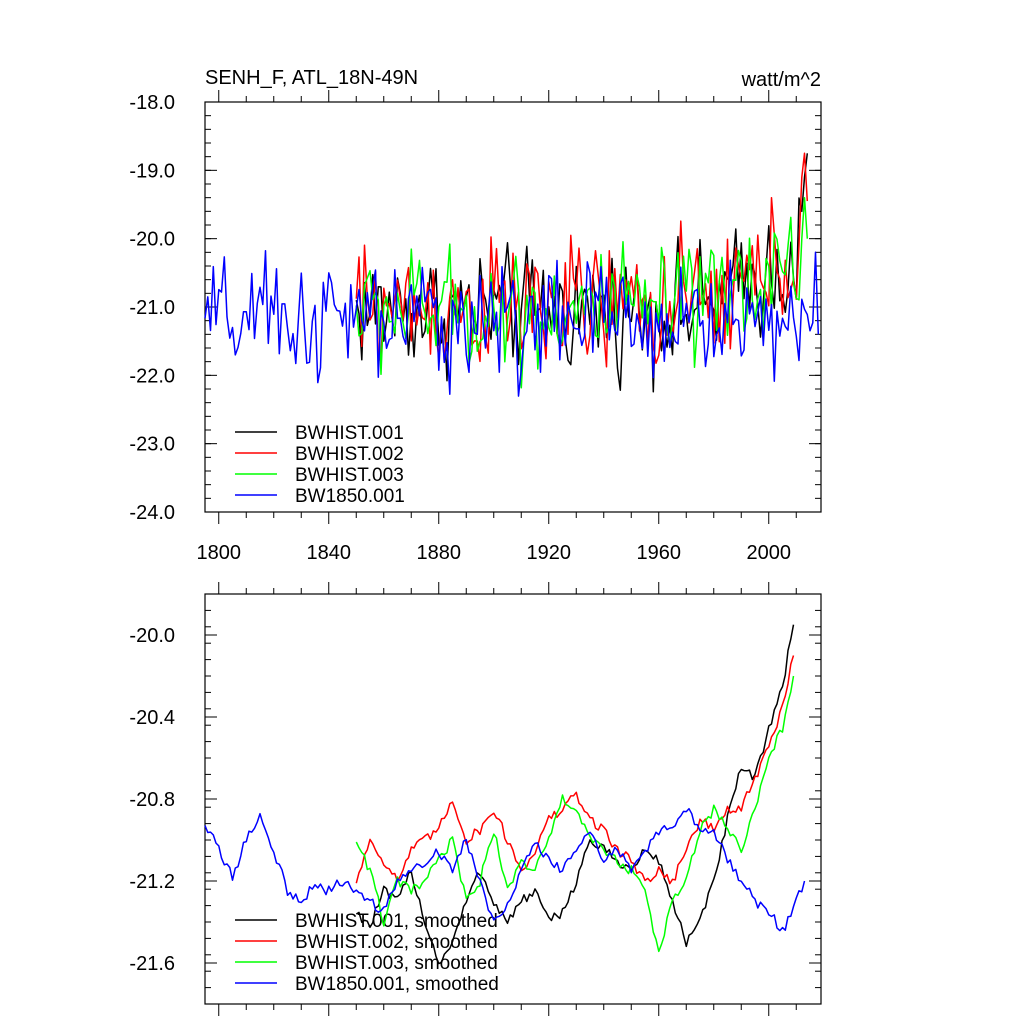  Describe the element at coordinates (549, 553) in the screenshot. I see `x-tick-label: 1920` at that location.